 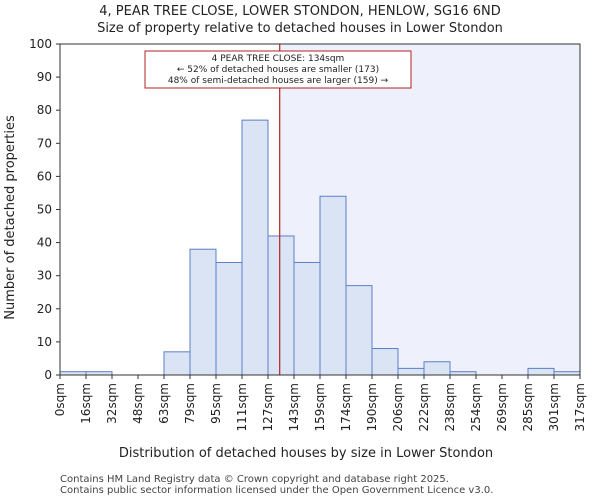 I want to click on y-tick-label: 90, so click(x=44, y=77).